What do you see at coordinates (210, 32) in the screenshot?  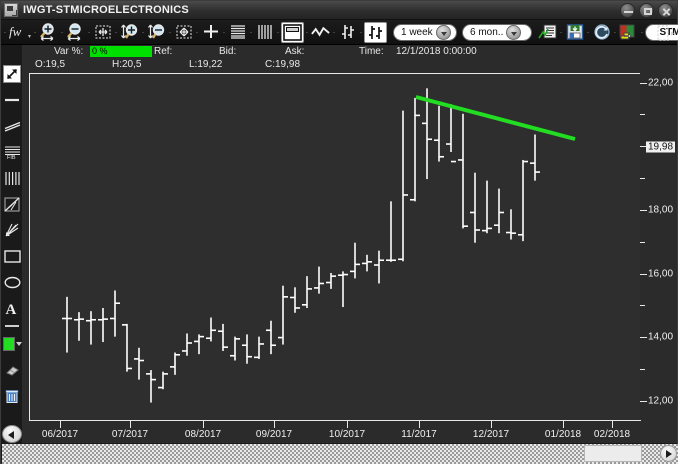 I see `crosshair-icon` at bounding box center [210, 32].